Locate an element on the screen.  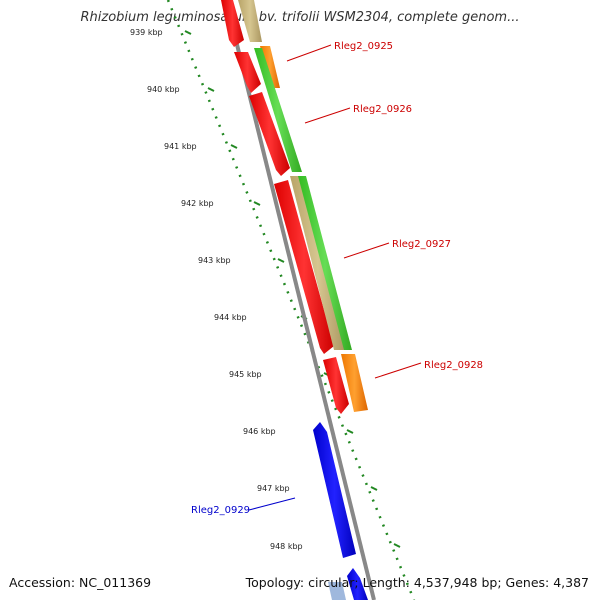
tick-label: 947 kbp is located at coordinates (273, 488).